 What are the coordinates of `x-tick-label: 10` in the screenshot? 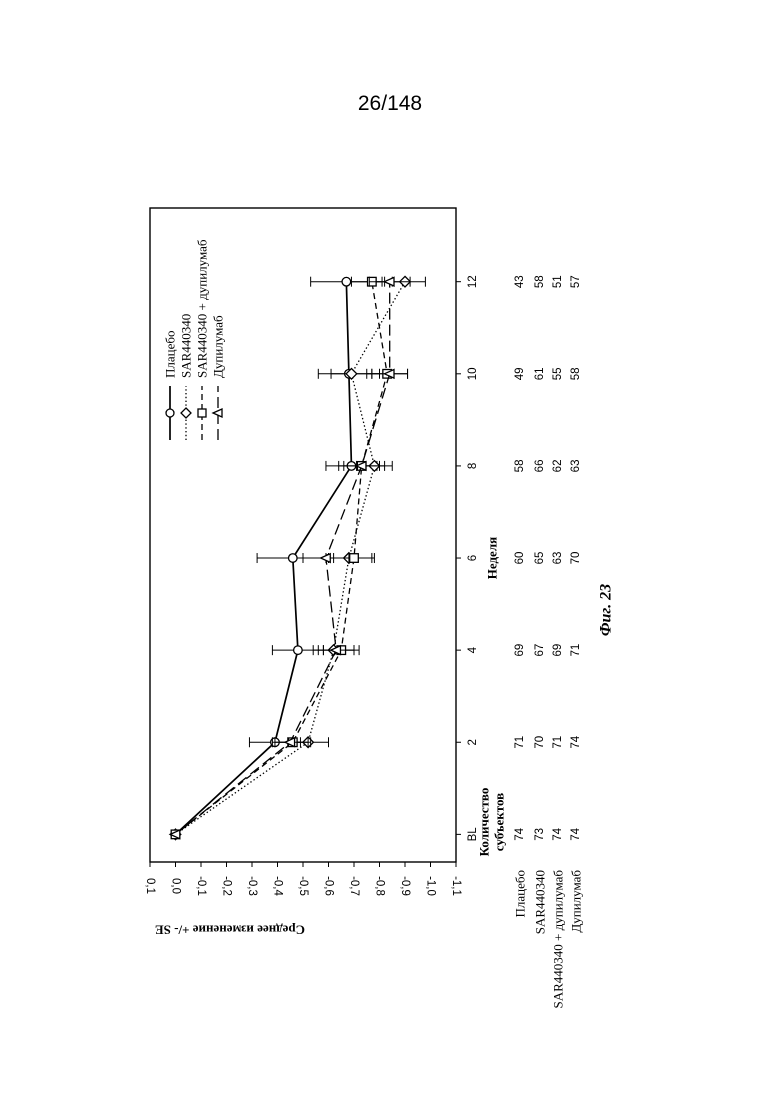 It's located at (473, 373).